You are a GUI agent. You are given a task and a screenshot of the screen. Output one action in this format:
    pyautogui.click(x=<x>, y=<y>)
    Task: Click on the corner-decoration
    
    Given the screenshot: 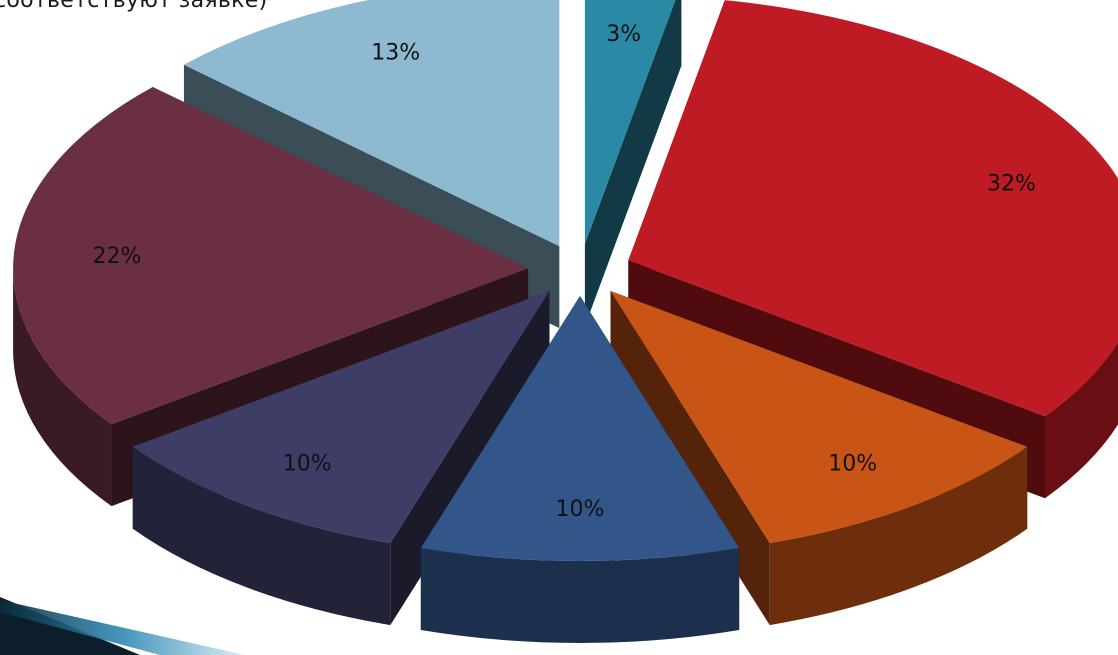 What is the action you would take?
    pyautogui.click(x=122, y=626)
    